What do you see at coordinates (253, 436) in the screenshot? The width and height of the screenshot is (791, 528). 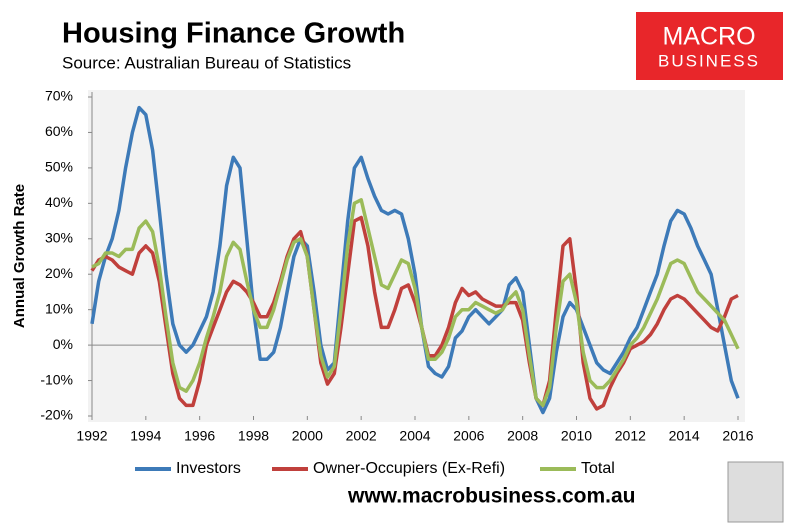 I see `x-tick-label: 1998` at bounding box center [253, 436].